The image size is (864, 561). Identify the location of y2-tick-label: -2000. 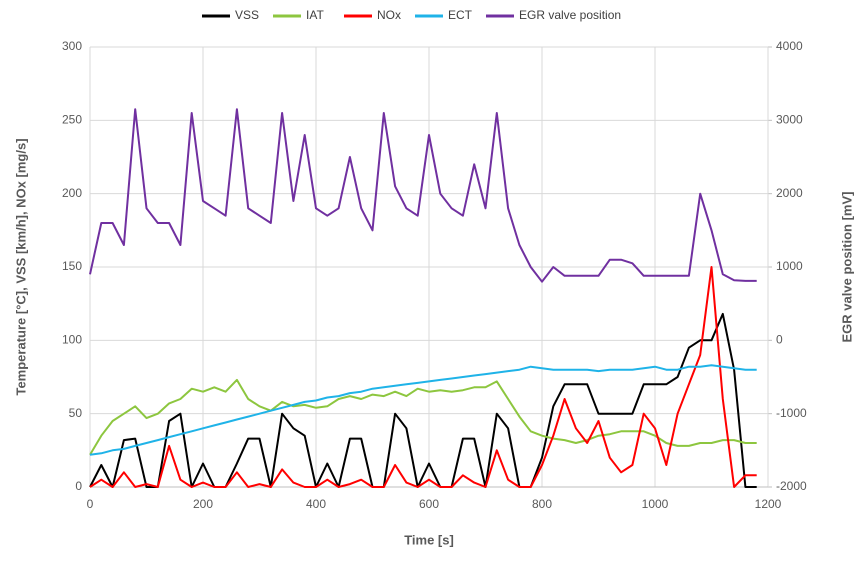
(791, 486).